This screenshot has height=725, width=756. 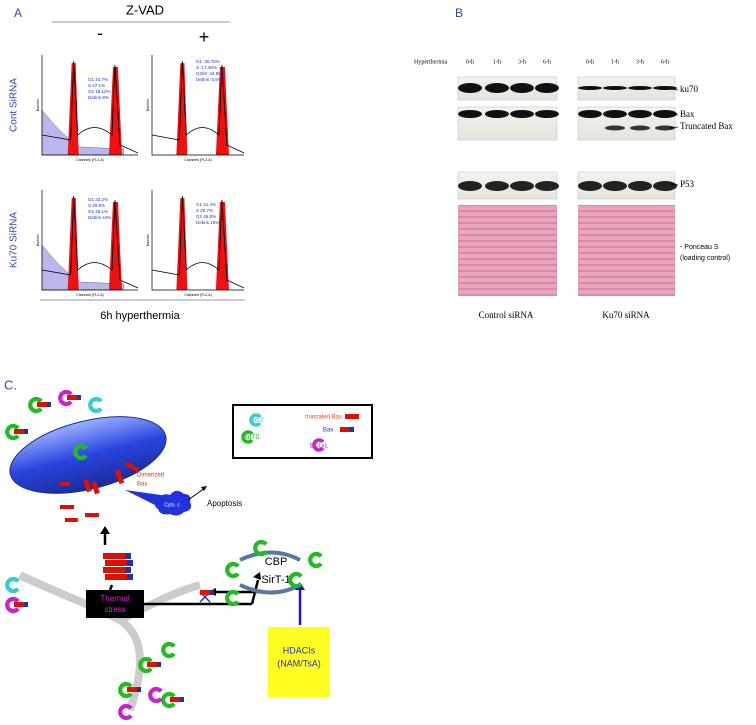 What do you see at coordinates (10, 384) in the screenshot?
I see `panel-label: C.` at bounding box center [10, 384].